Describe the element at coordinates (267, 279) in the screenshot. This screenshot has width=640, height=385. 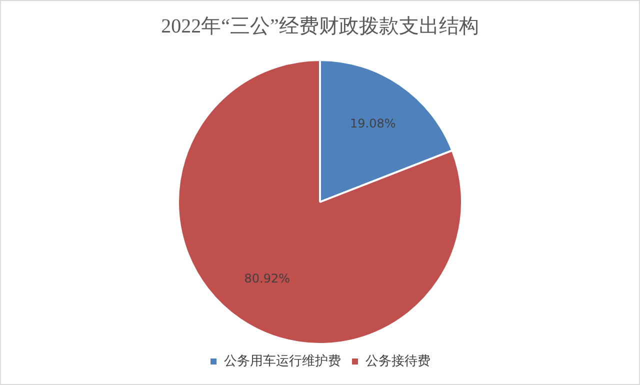
I see `data-label: 80.92%` at that location.